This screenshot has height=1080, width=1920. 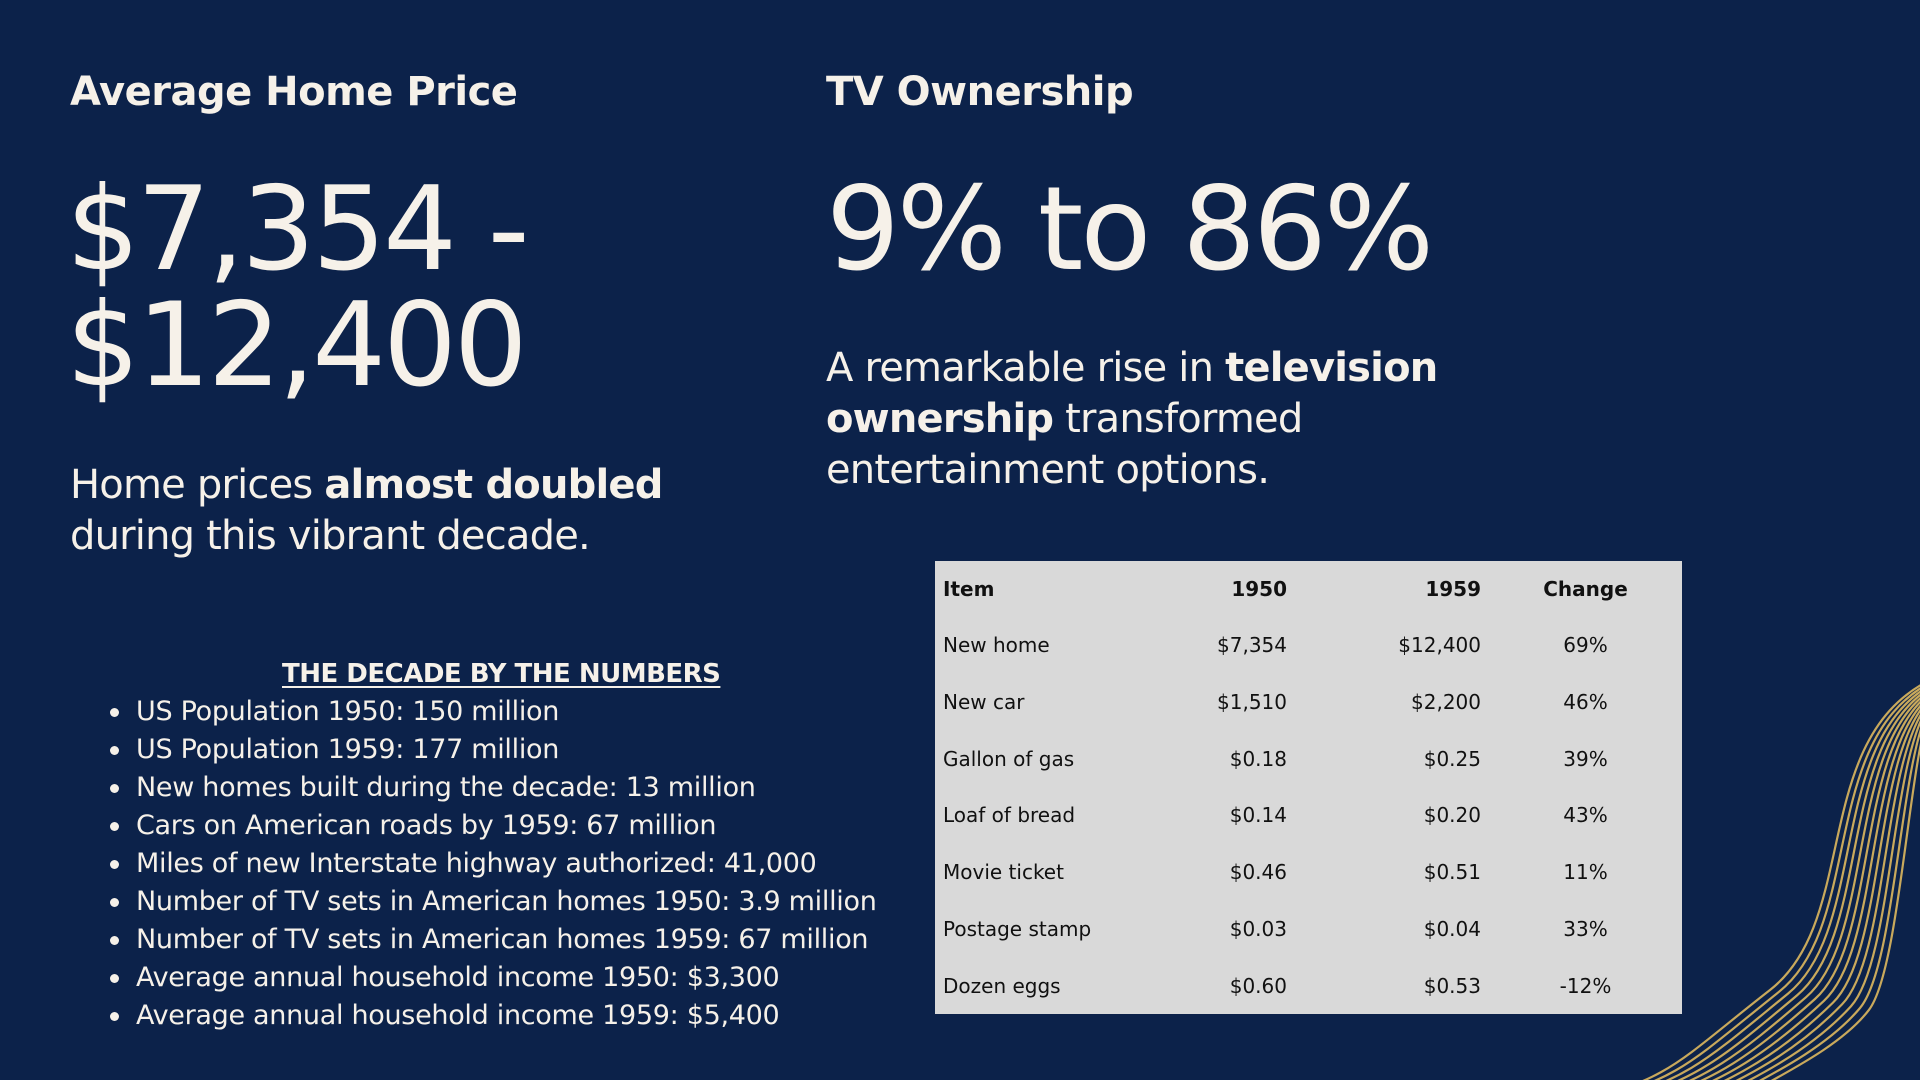 I want to click on cell-1959: $0.51, so click(x=1452, y=872).